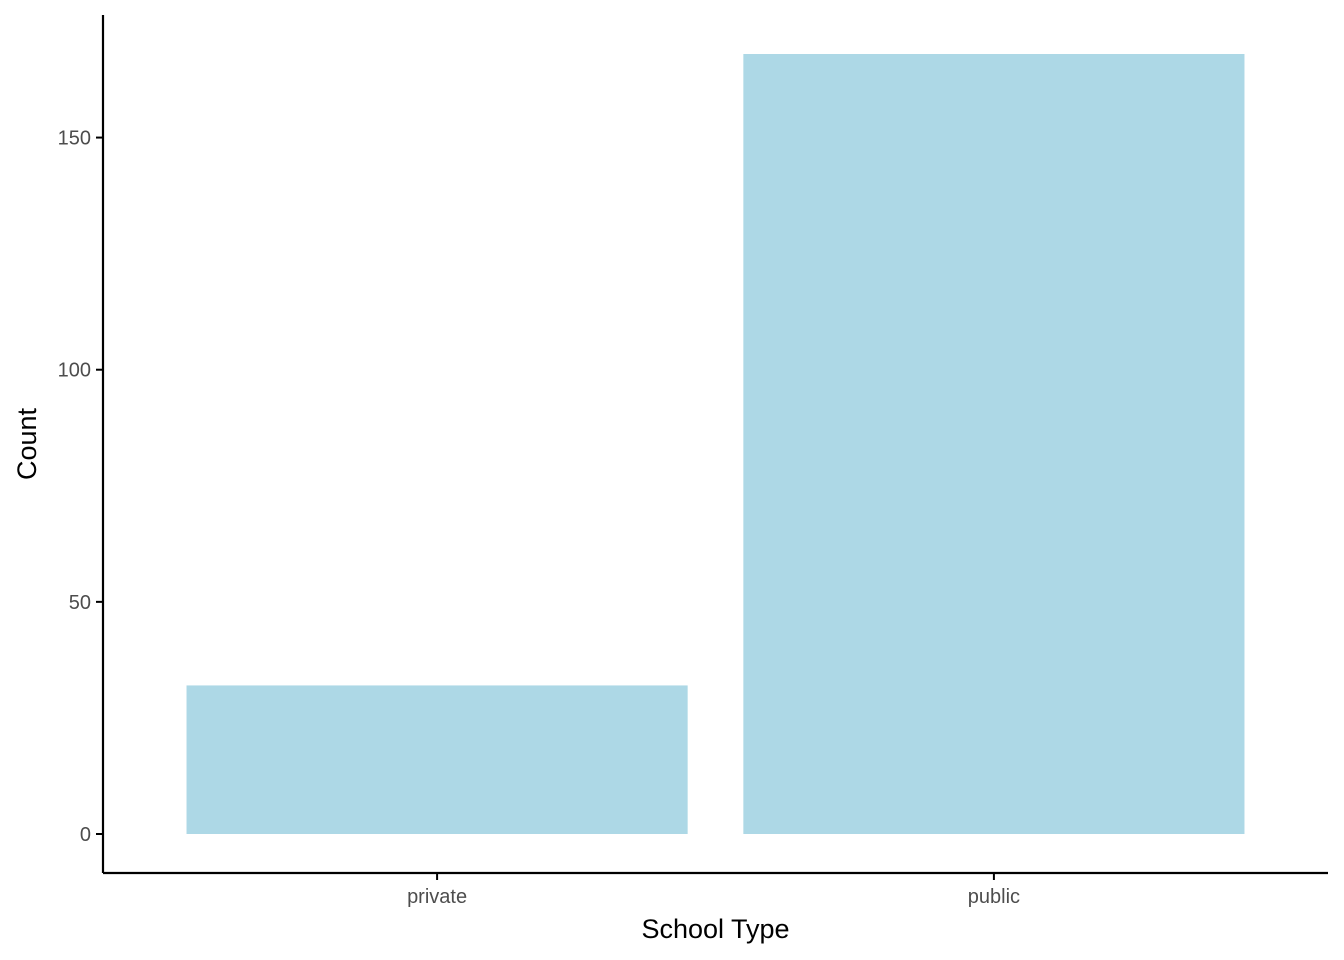 The image size is (1344, 960). Describe the element at coordinates (80, 603) in the screenshot. I see `y-tick-label: 50` at that location.